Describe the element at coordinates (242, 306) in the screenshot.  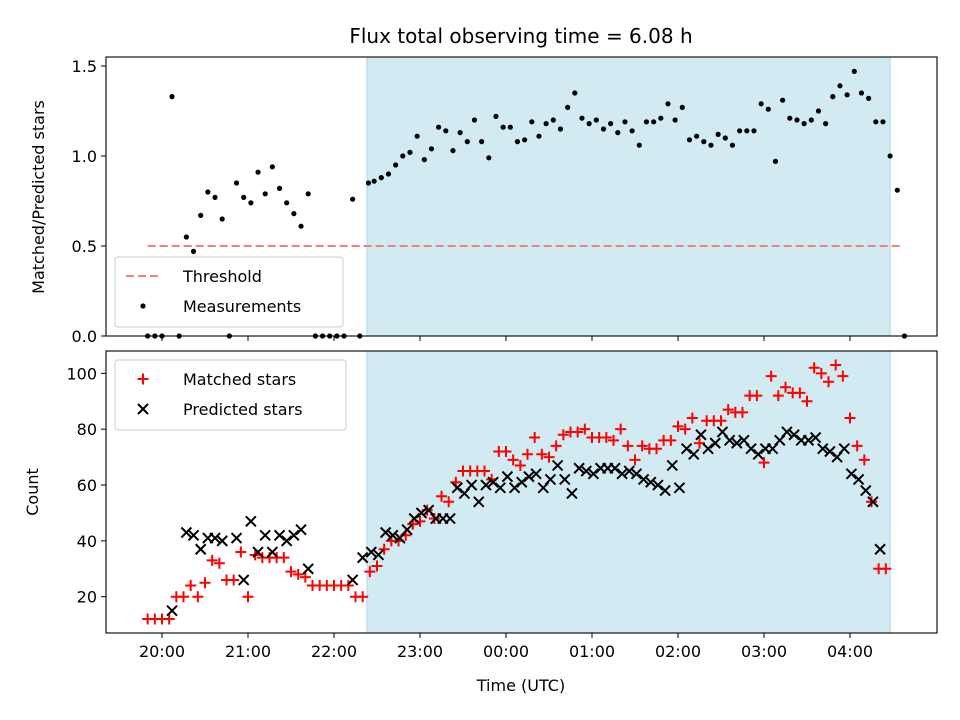
I see `legend-label: Measurements` at that location.